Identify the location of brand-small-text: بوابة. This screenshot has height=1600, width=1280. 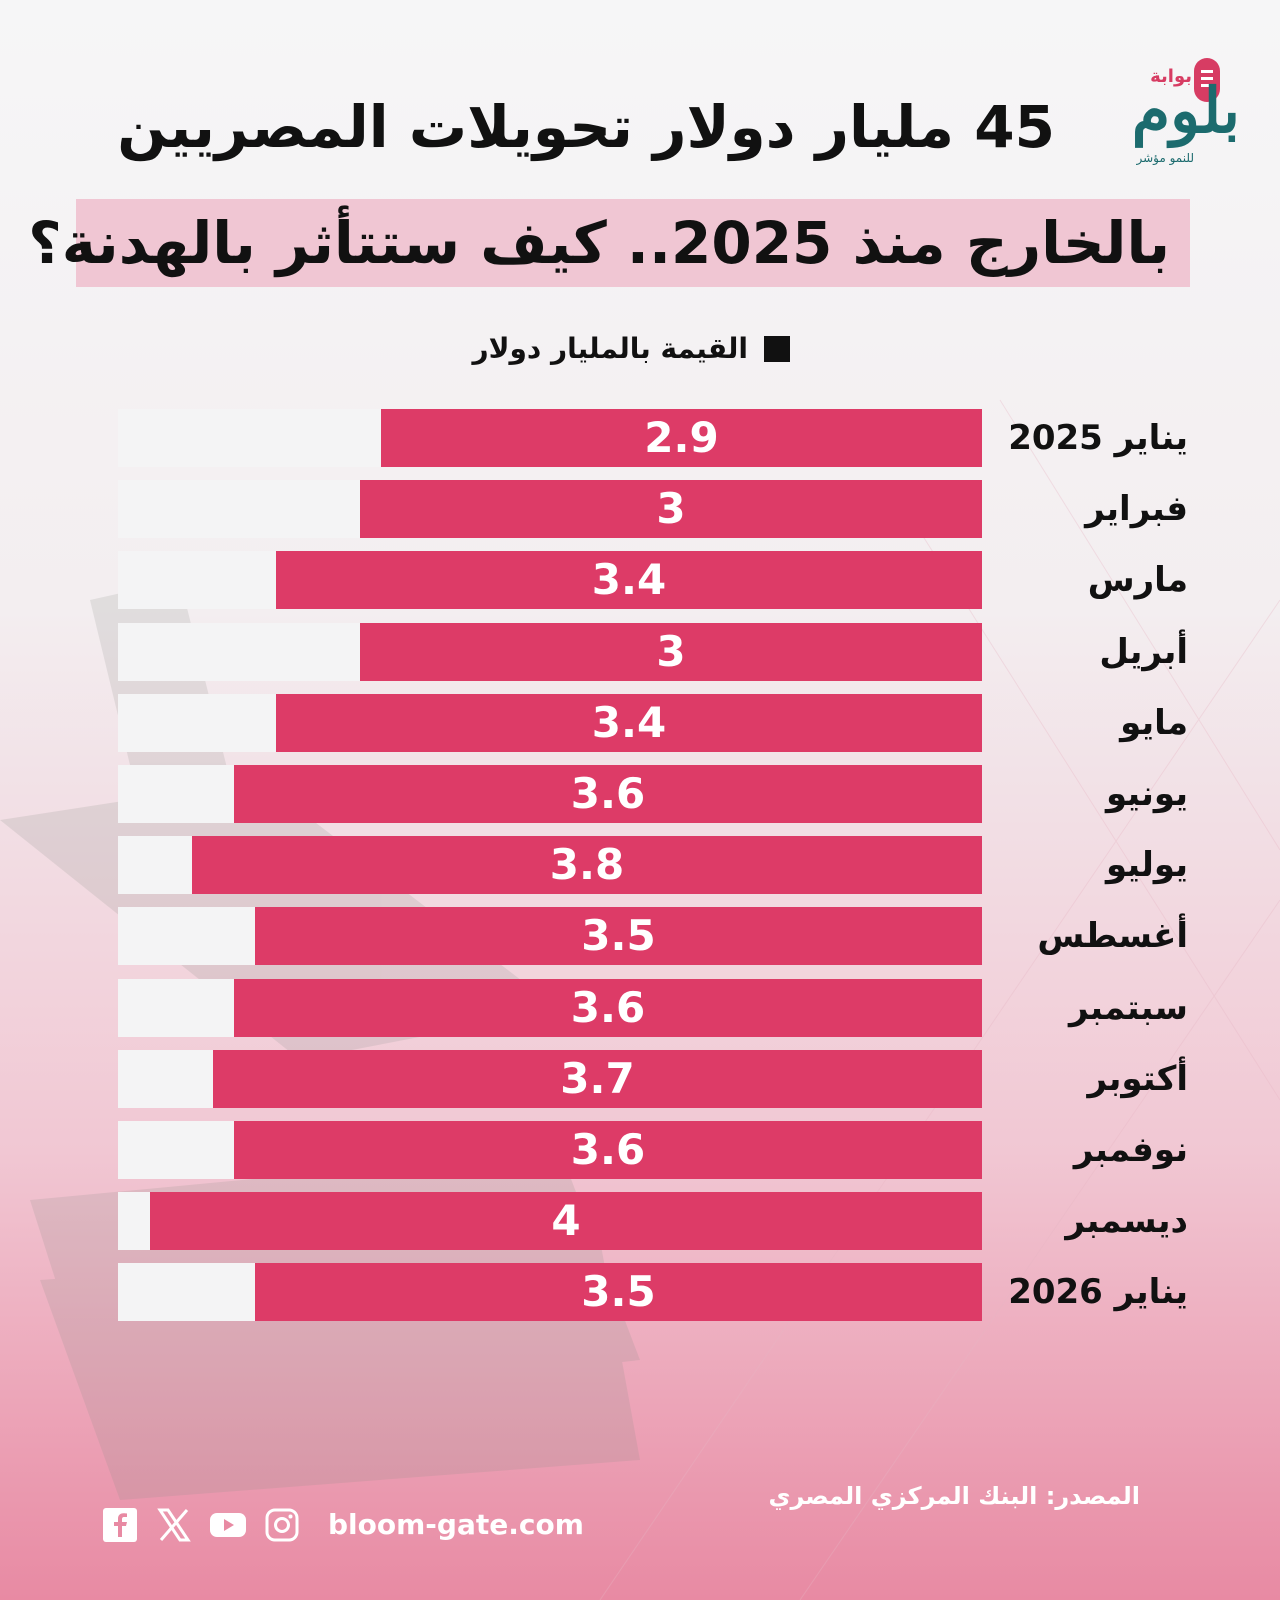
(1171, 76).